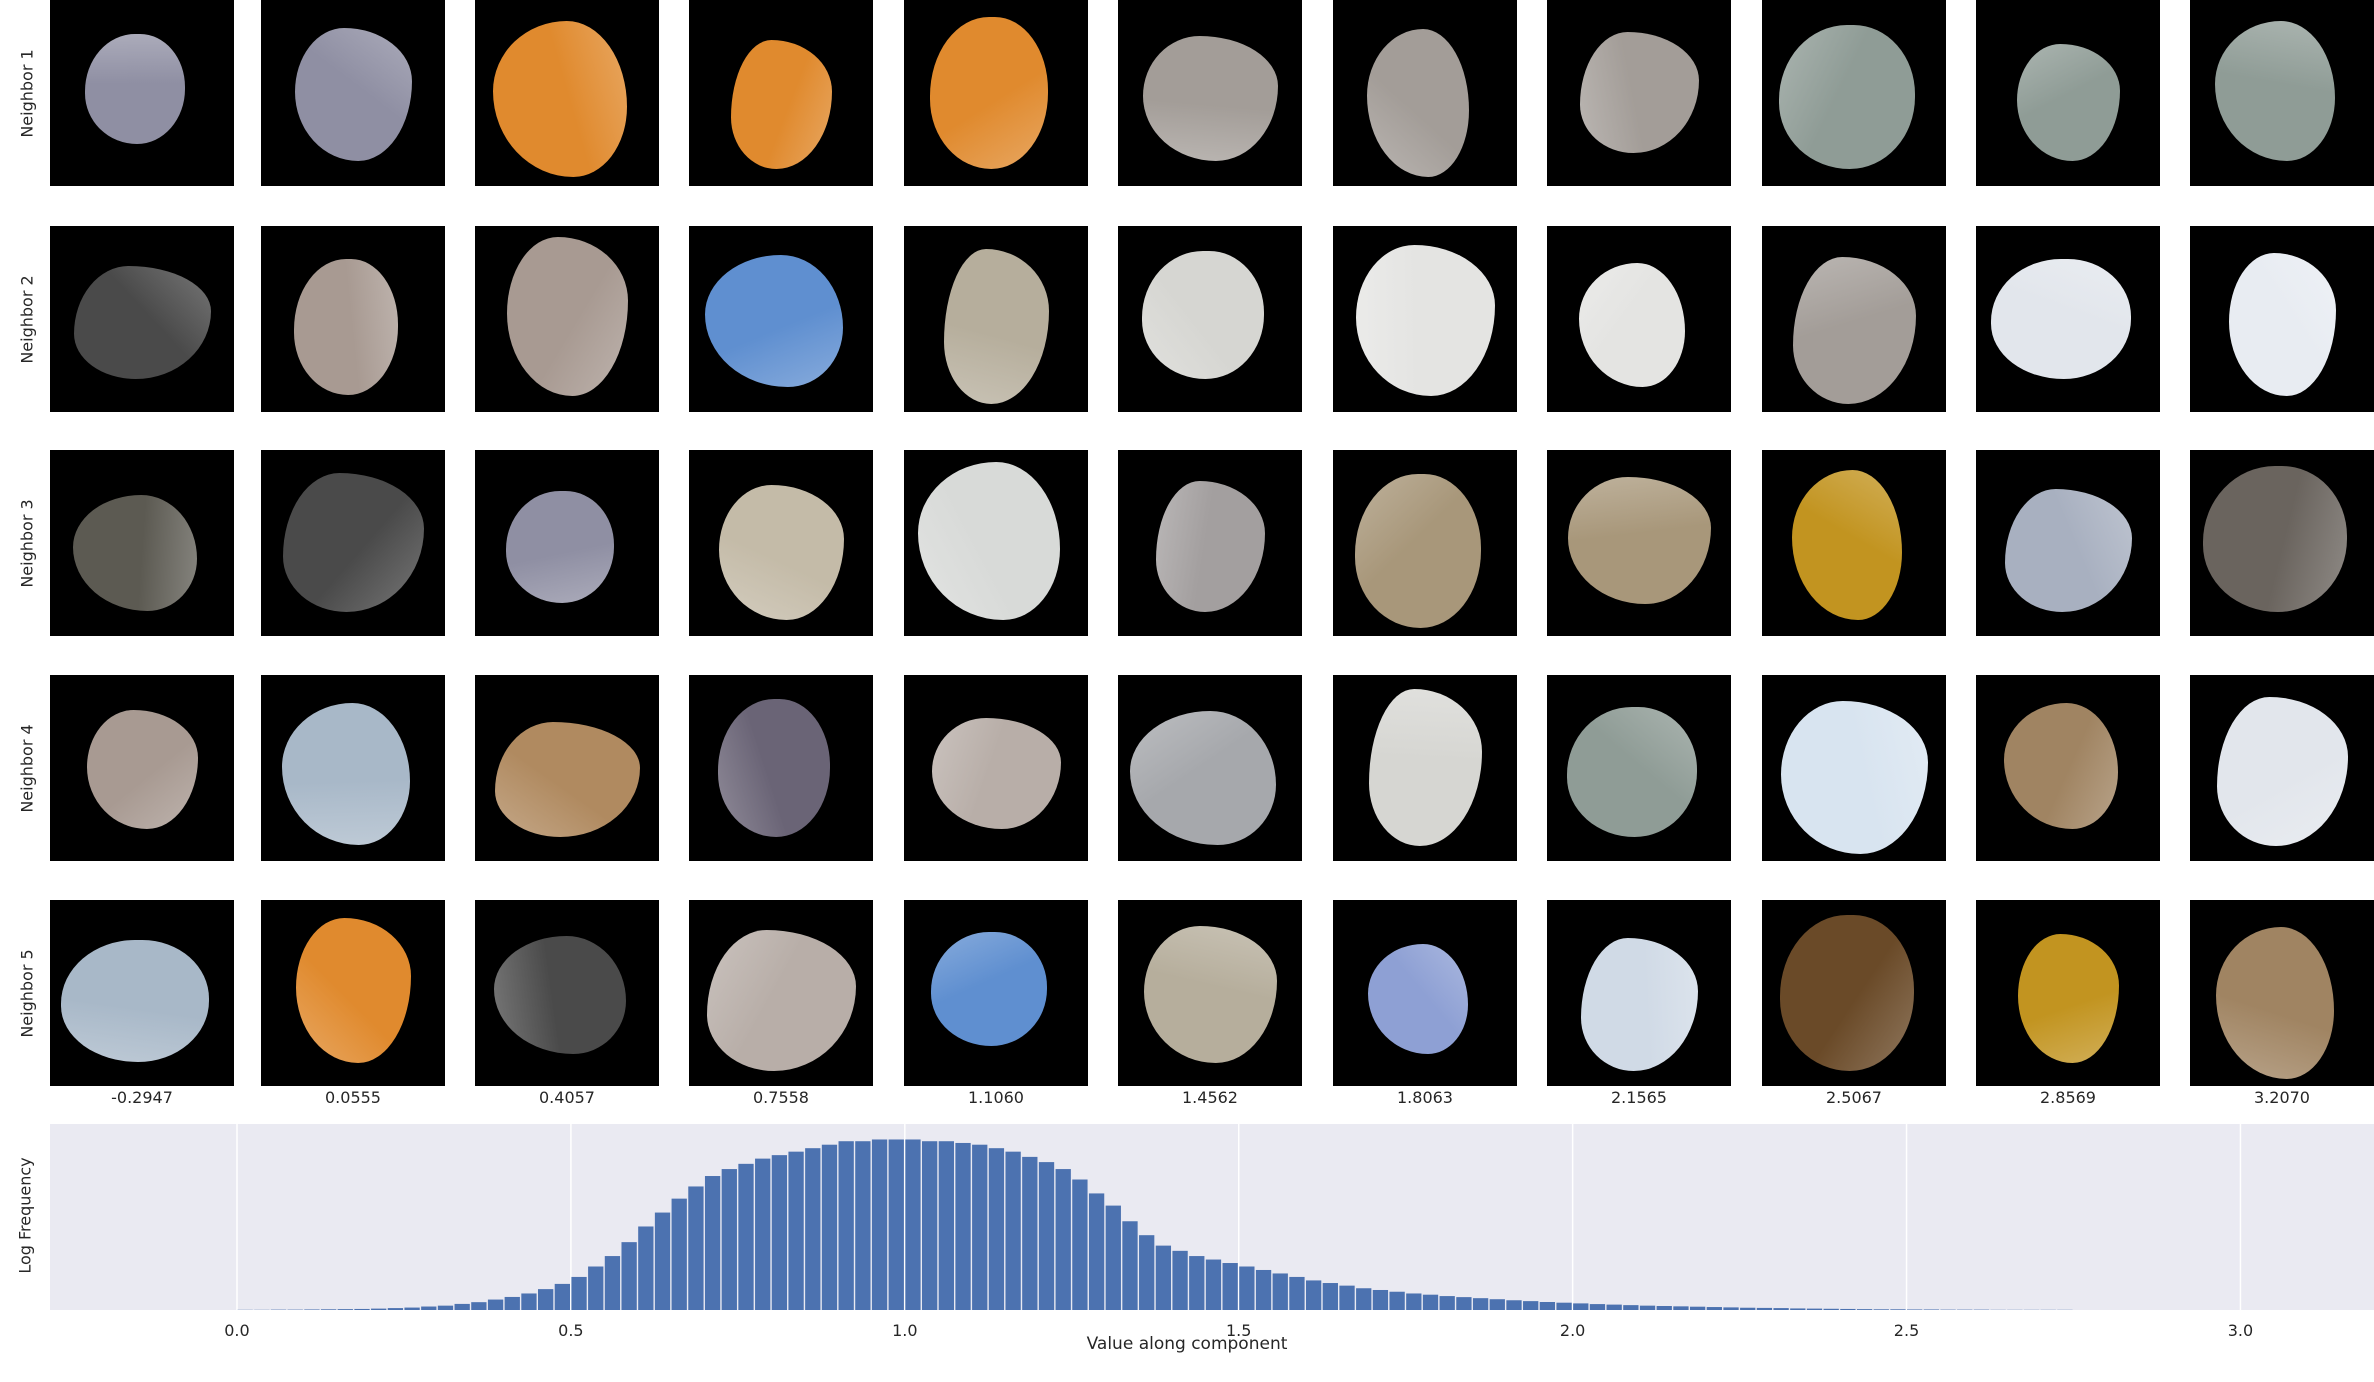 Image resolution: width=2374 pixels, height=1382 pixels. What do you see at coordinates (1639, 1097) in the screenshot?
I see `column-value-label: 2.1565` at bounding box center [1639, 1097].